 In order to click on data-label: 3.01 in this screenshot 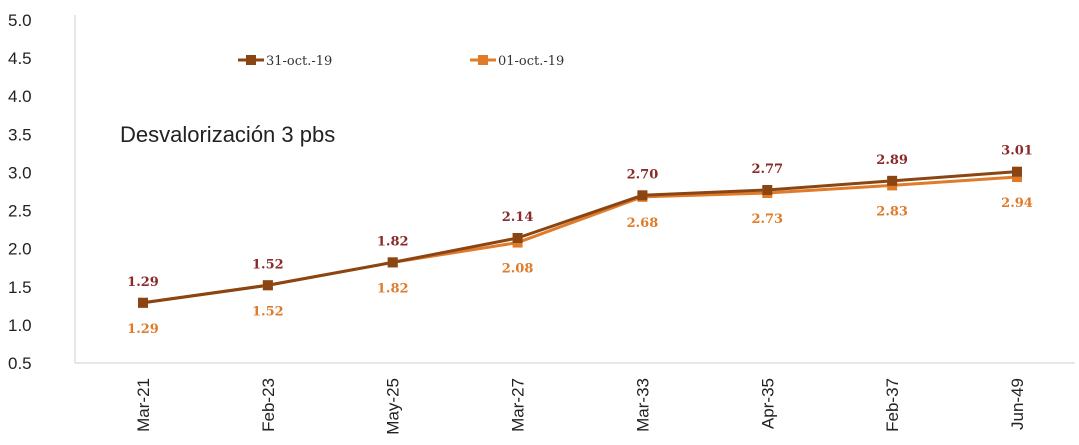, I will do `click(1017, 151)`.